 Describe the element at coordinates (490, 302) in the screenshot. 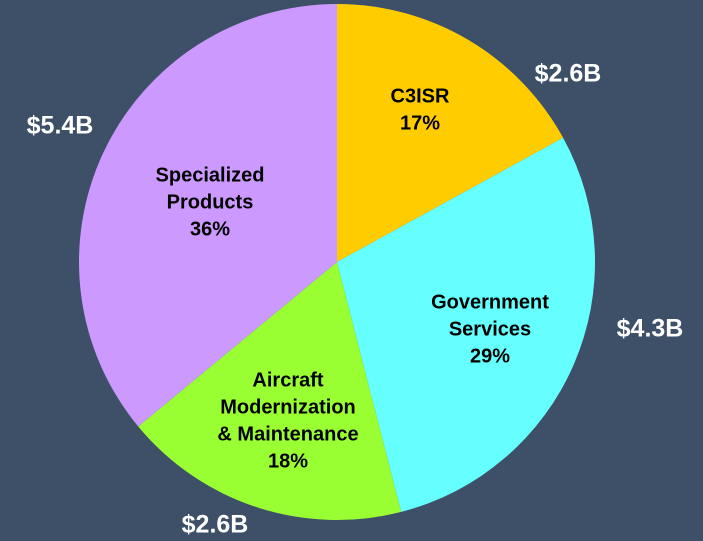

I see `slice-label: Government` at that location.